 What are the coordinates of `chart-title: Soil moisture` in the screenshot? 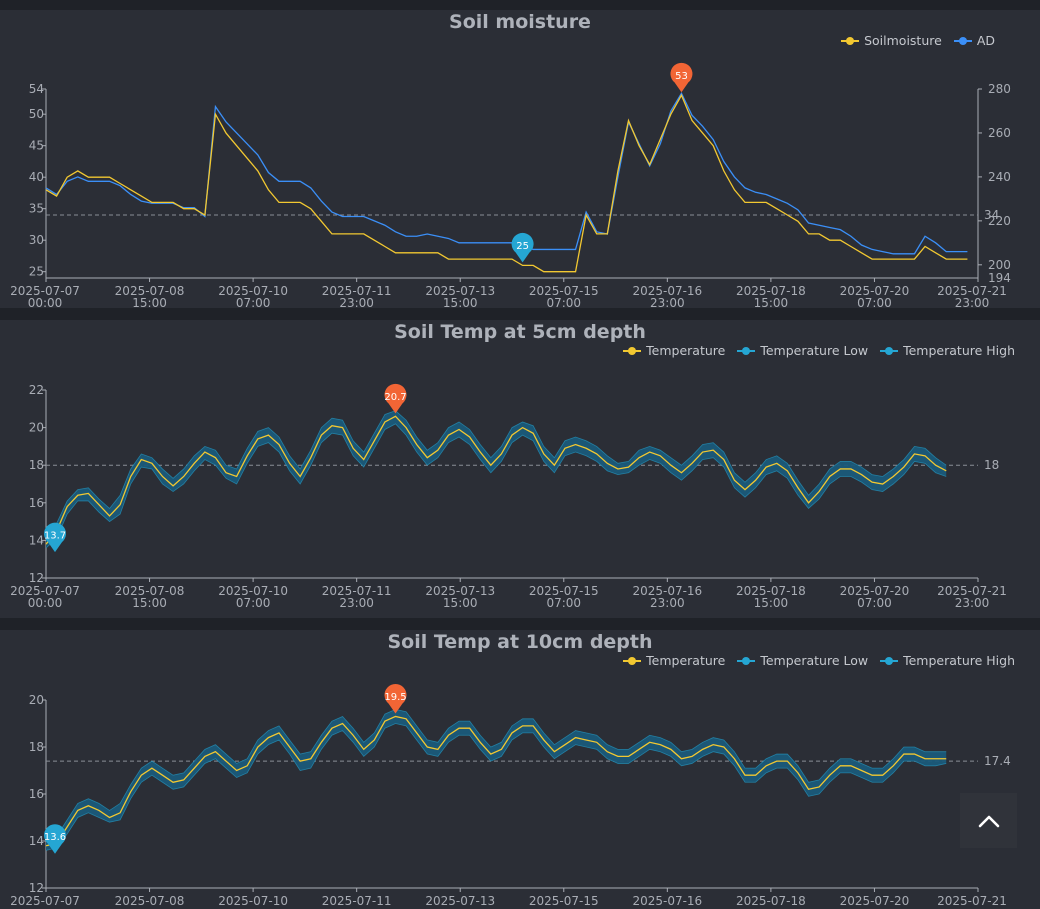 It's located at (520, 22).